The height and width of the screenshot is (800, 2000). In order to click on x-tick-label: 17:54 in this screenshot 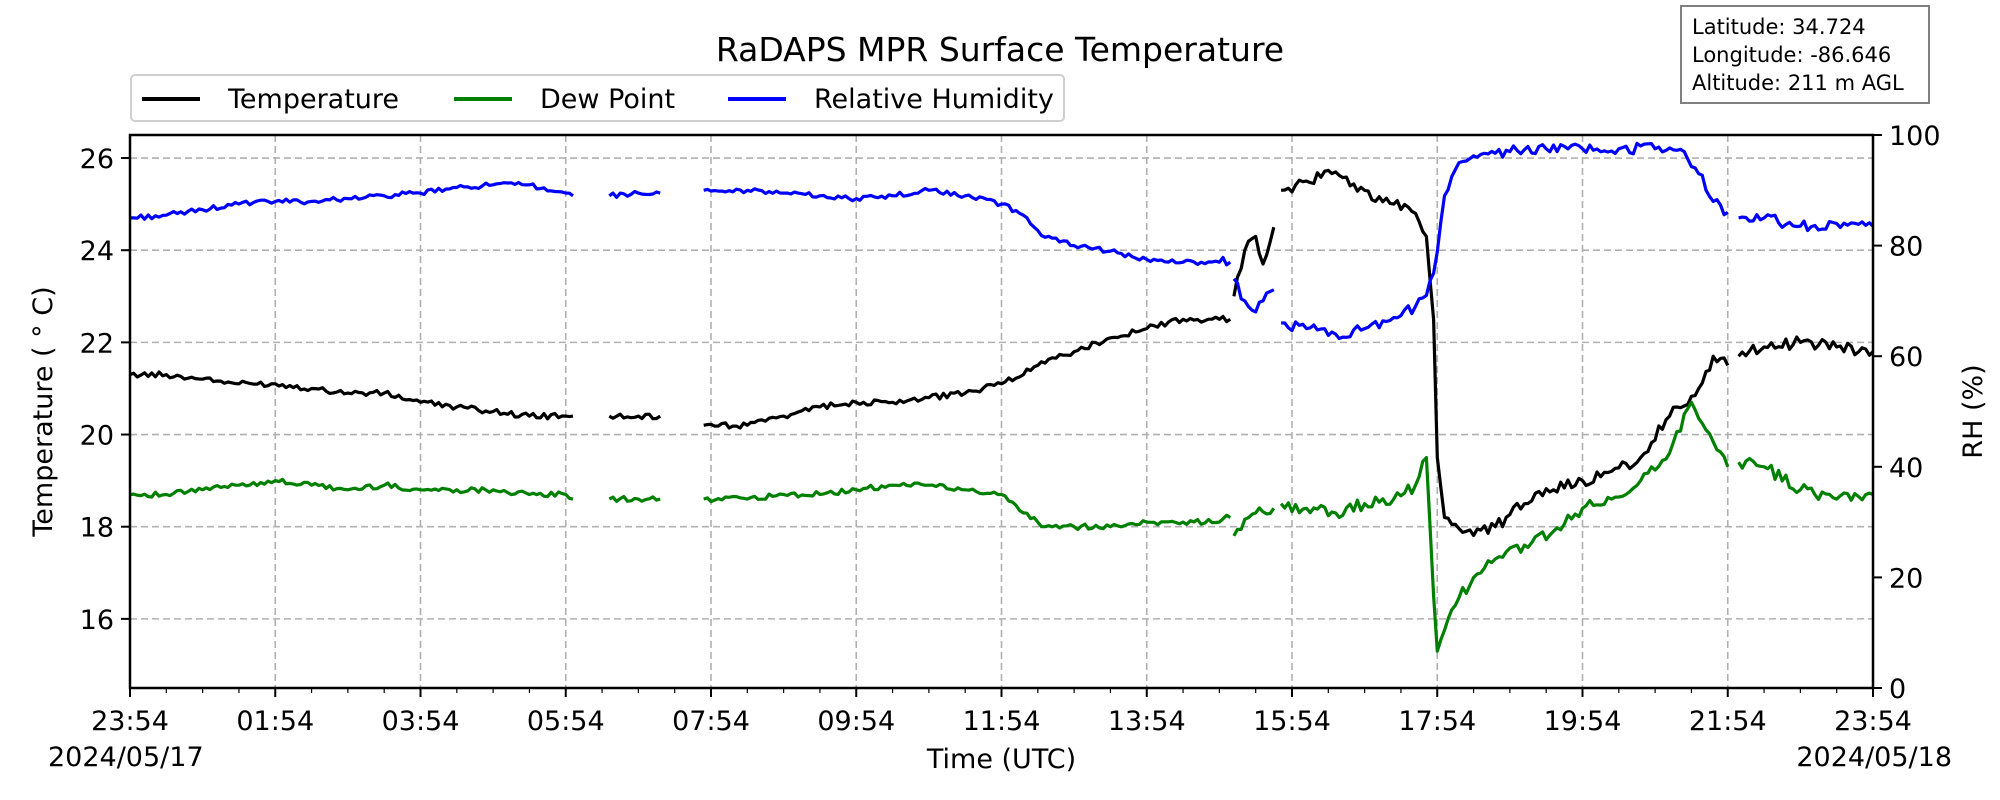, I will do `click(1437, 721)`.